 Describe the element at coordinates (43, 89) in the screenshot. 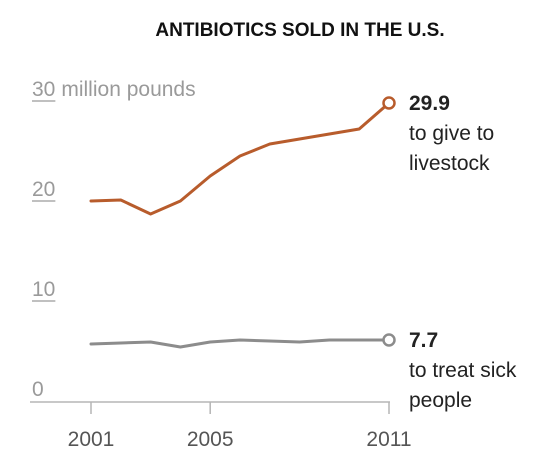

I see `y-tick-label-30: 30` at that location.